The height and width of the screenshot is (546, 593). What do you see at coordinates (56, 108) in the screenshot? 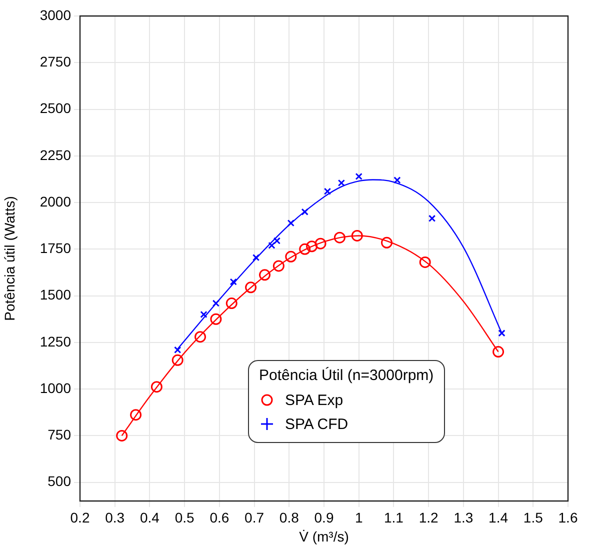
I see `y-tick-label: 2500` at bounding box center [56, 108].